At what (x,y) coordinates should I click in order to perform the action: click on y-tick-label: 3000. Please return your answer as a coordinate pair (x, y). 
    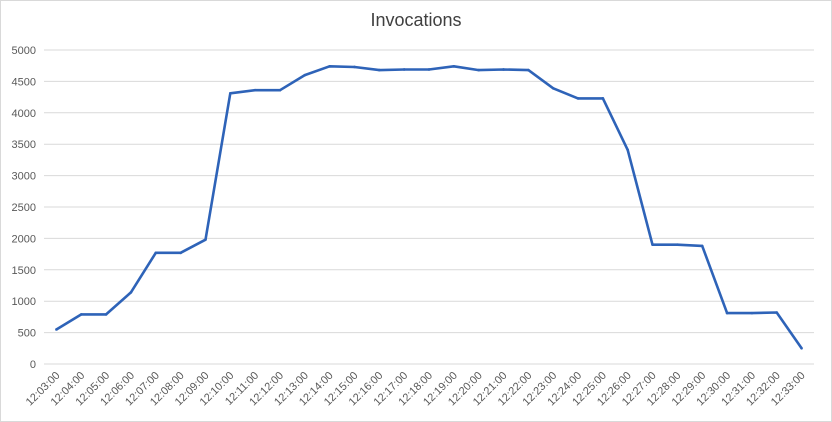
    Looking at the image, I should click on (24, 177).